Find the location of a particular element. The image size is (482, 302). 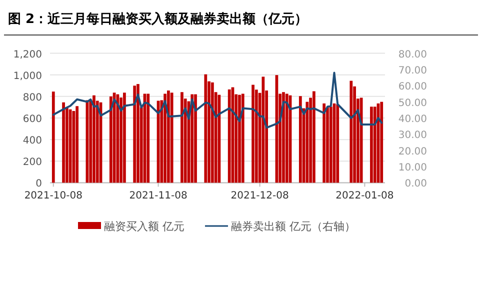

legend-label: 融券卖出额 亿元（右轴） is located at coordinates (293, 226).